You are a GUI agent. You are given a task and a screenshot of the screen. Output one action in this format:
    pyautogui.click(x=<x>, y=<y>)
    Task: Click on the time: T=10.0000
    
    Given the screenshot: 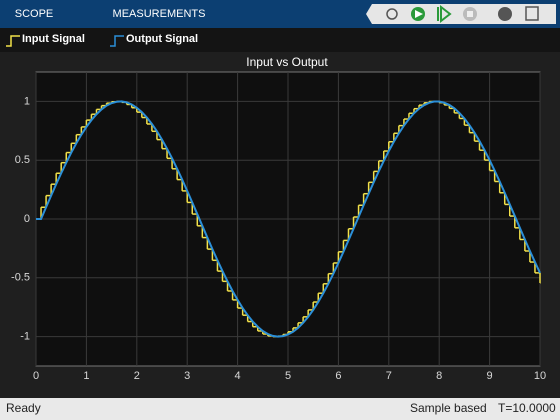 What is the action you would take?
    pyautogui.click(x=527, y=408)
    